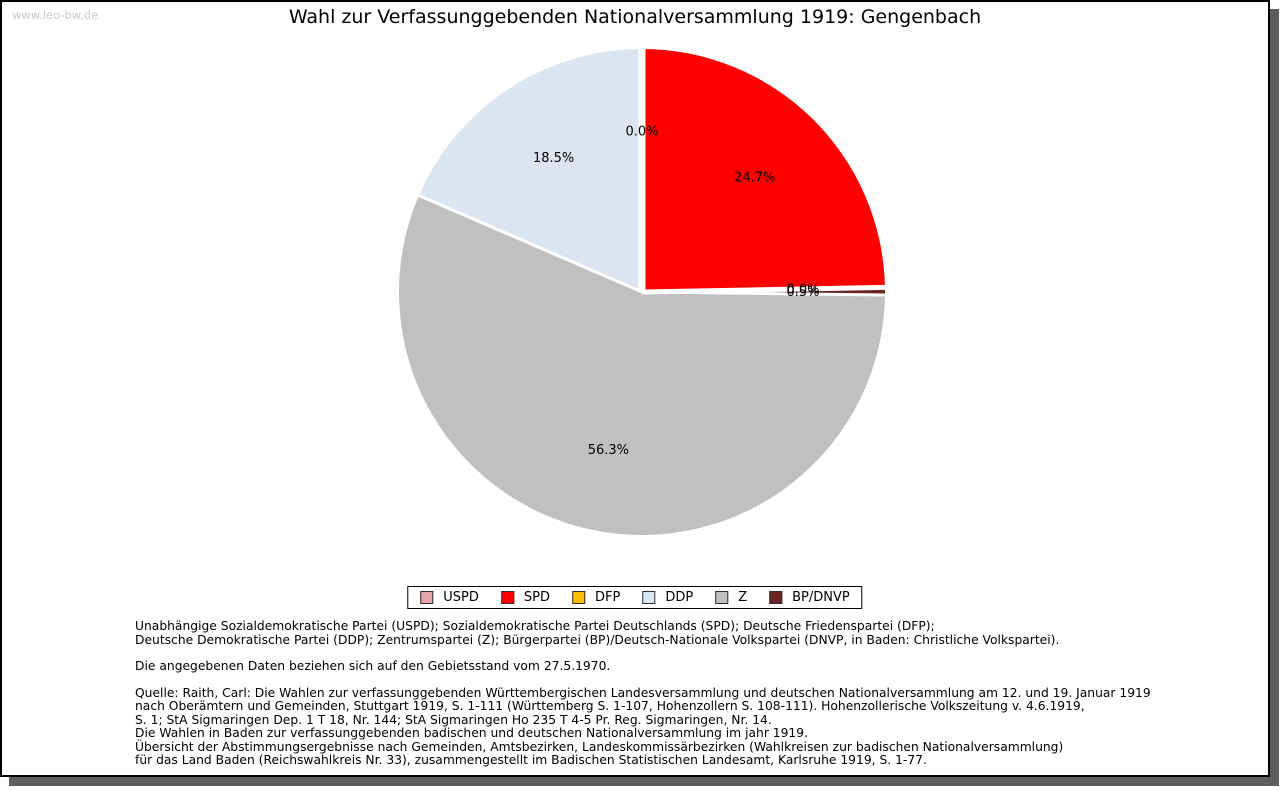 The height and width of the screenshot is (791, 1280). What do you see at coordinates (722, 597) in the screenshot?
I see `legend-swatch-z` at bounding box center [722, 597].